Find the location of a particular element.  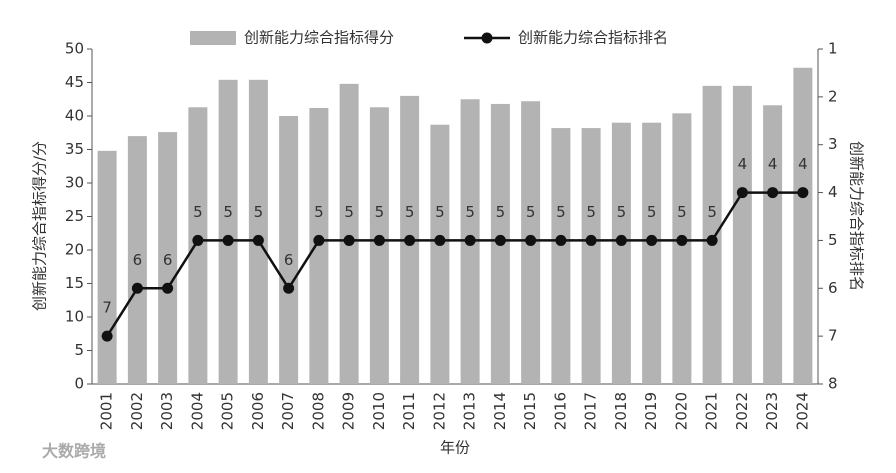

y-tick-label: 45 is located at coordinates (74, 82).